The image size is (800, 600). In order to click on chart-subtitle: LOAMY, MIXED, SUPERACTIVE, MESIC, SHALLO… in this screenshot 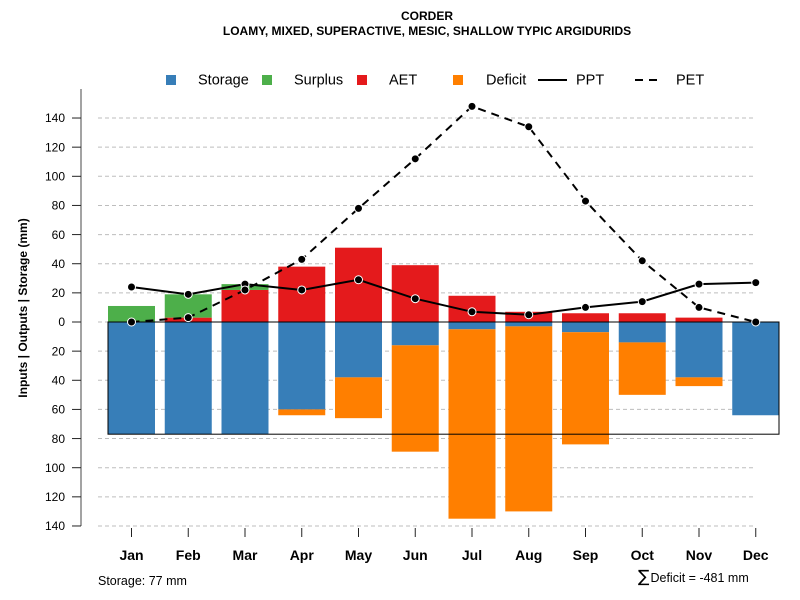, I will do `click(427, 31)`.